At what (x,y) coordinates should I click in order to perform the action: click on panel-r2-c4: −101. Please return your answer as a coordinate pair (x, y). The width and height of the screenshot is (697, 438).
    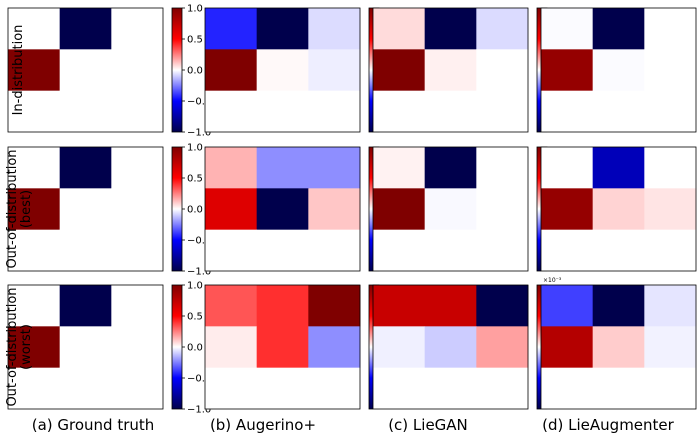
    Looking at the image, I should click on (618, 209).